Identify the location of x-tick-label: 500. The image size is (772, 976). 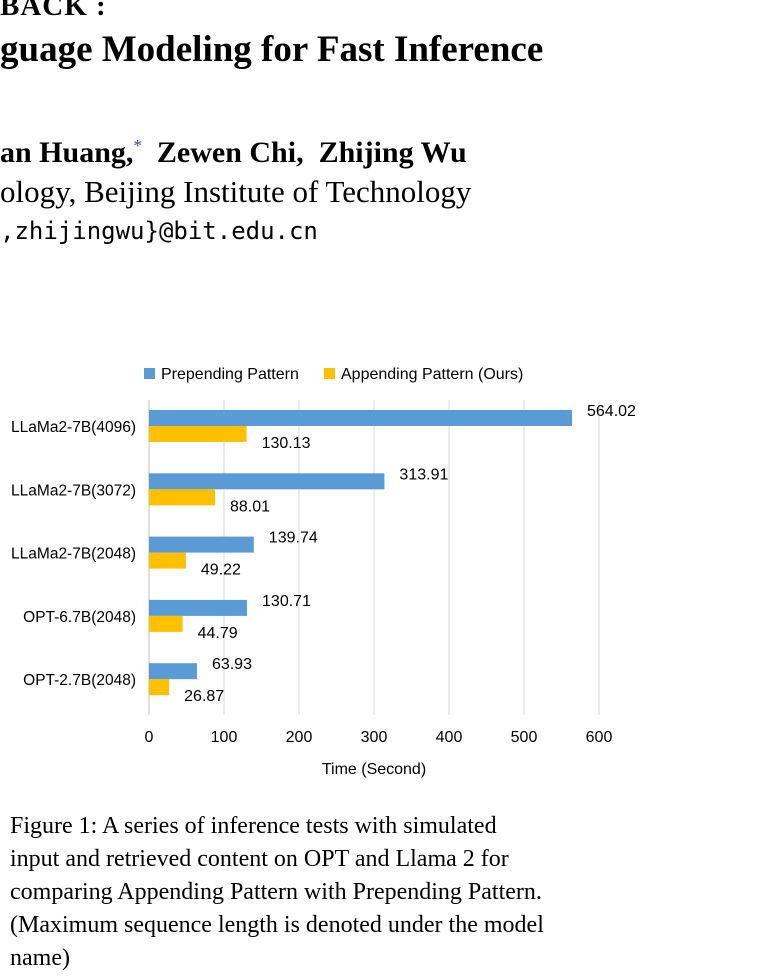
(524, 737).